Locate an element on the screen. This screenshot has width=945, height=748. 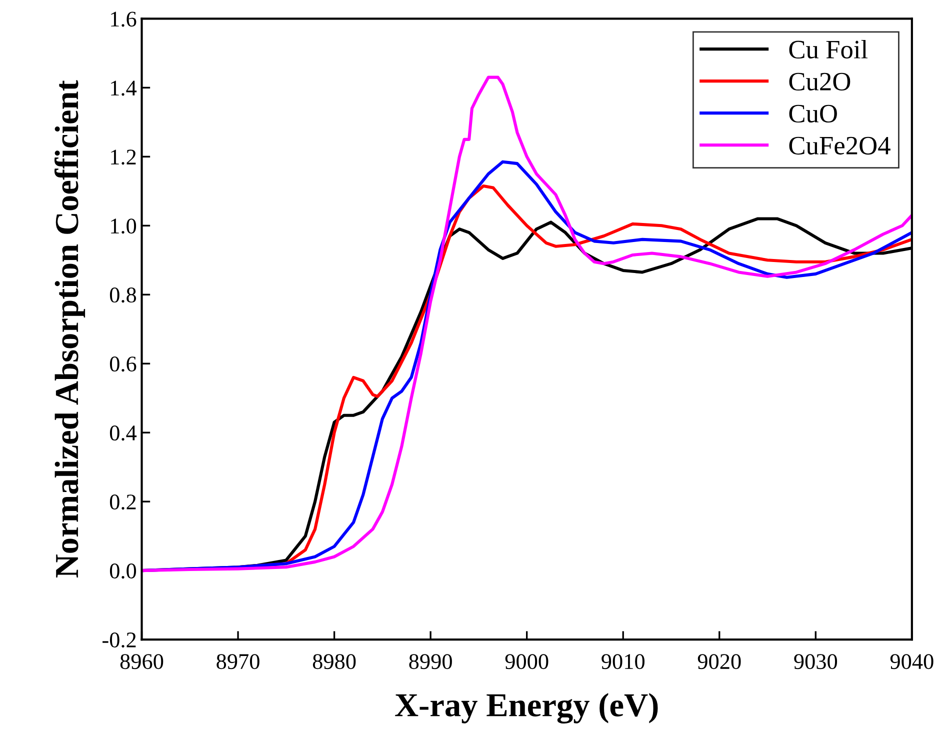
y-tick-label: 1.6 is located at coordinates (123, 19).